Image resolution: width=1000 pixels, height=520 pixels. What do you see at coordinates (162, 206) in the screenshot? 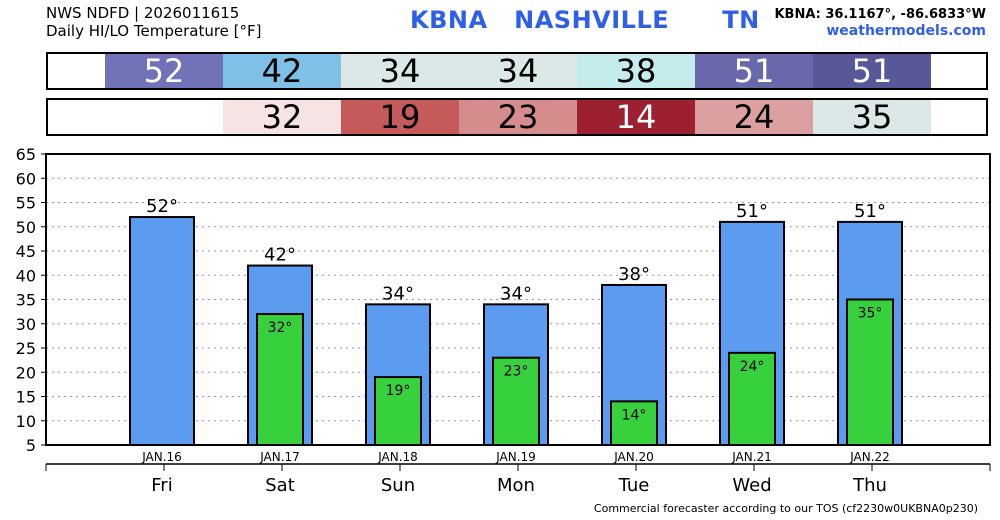
I see `high-temp-label: 52°` at bounding box center [162, 206].